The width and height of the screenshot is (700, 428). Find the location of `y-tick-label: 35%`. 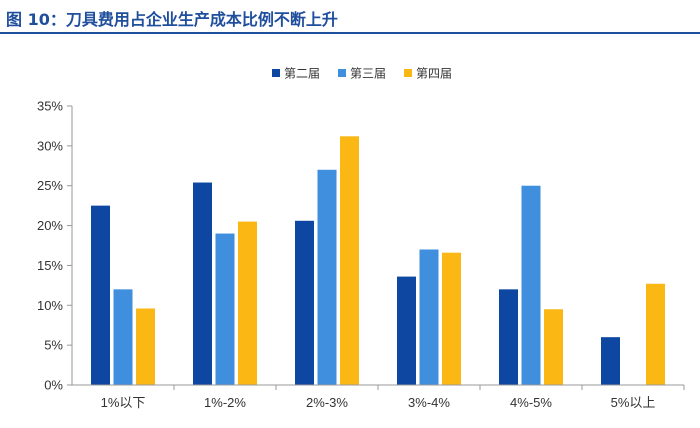

y-tick-label: 35% is located at coordinates (50, 106).